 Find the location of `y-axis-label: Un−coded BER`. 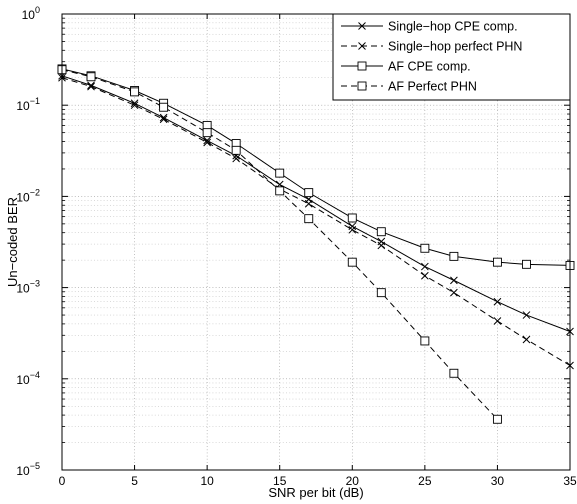

y-axis-label: Un−coded BER is located at coordinates (12, 242).